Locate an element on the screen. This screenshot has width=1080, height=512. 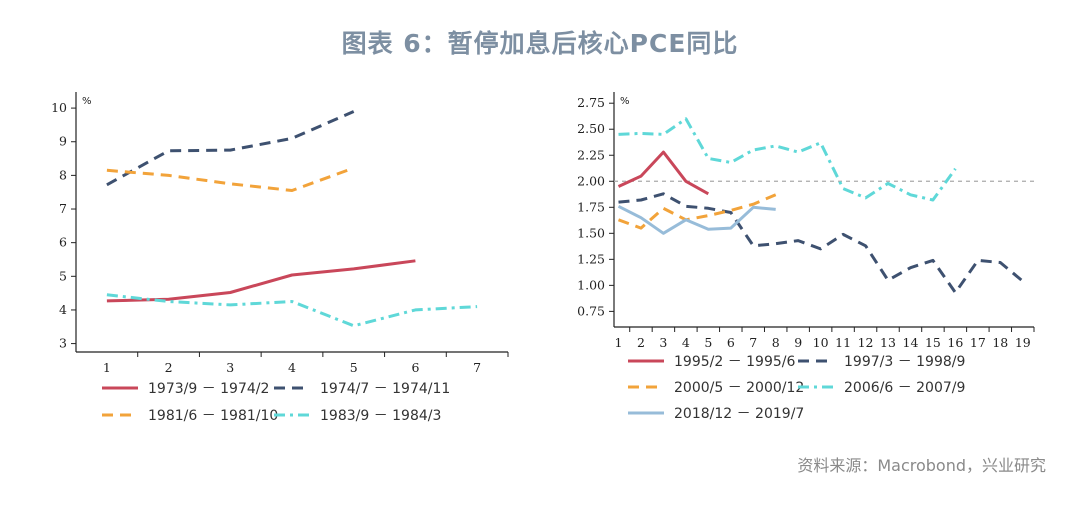
x-tick-label: 8 is located at coordinates (776, 342).